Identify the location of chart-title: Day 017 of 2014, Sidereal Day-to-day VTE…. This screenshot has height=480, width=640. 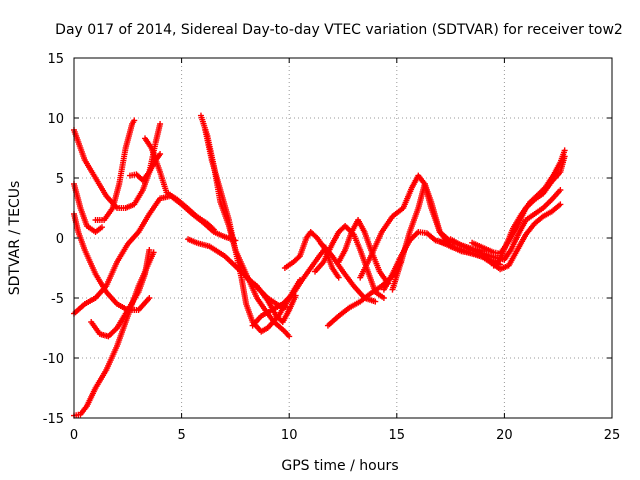
(339, 30).